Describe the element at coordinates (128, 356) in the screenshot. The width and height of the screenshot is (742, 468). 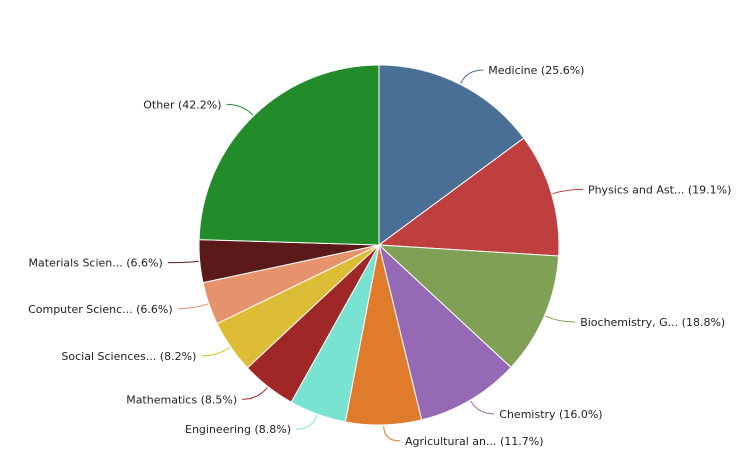
I see `slice-label-7: Social Sciences... (8.2%)` at that location.